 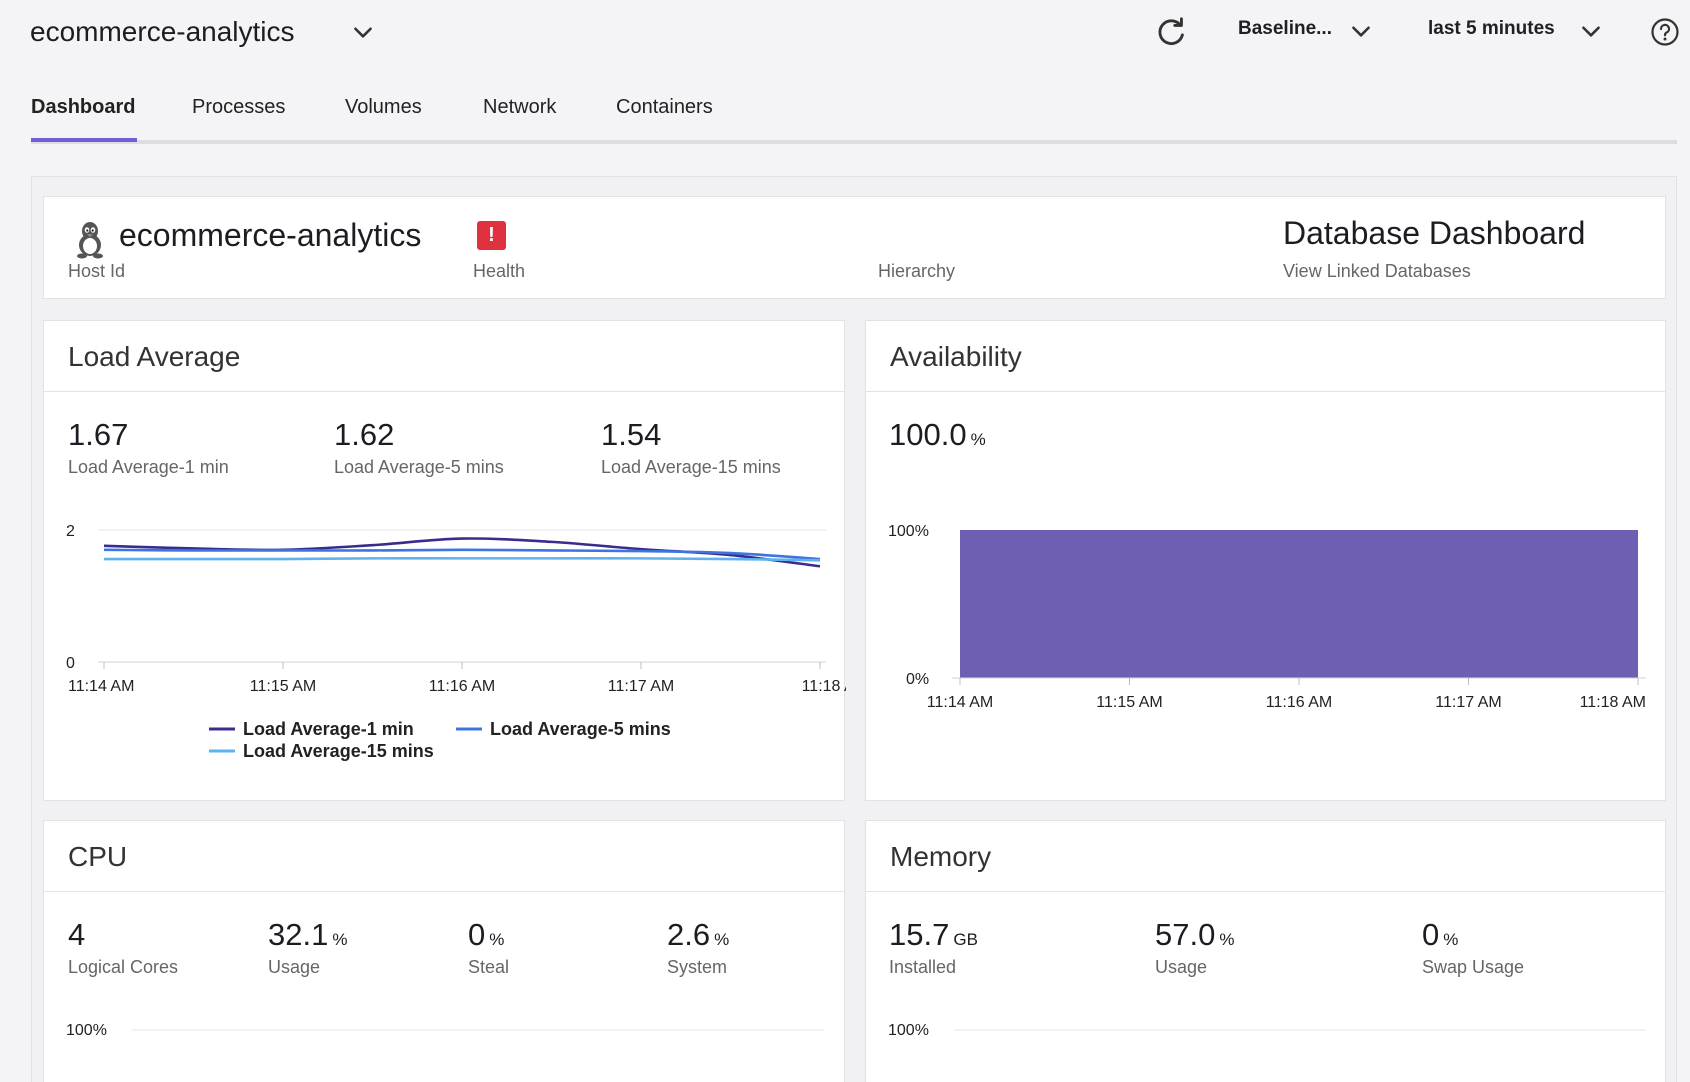 What do you see at coordinates (941, 856) in the screenshot?
I see `panel-title: Memory` at bounding box center [941, 856].